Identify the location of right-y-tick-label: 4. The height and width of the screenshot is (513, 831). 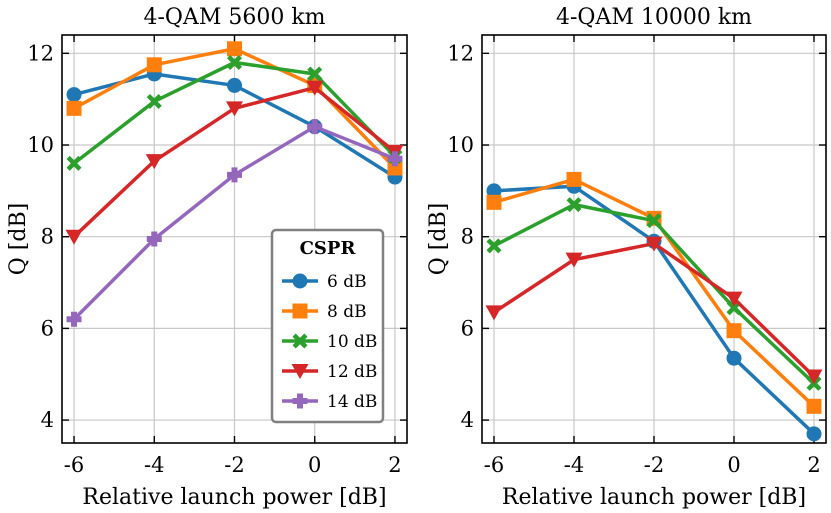
(467, 420).